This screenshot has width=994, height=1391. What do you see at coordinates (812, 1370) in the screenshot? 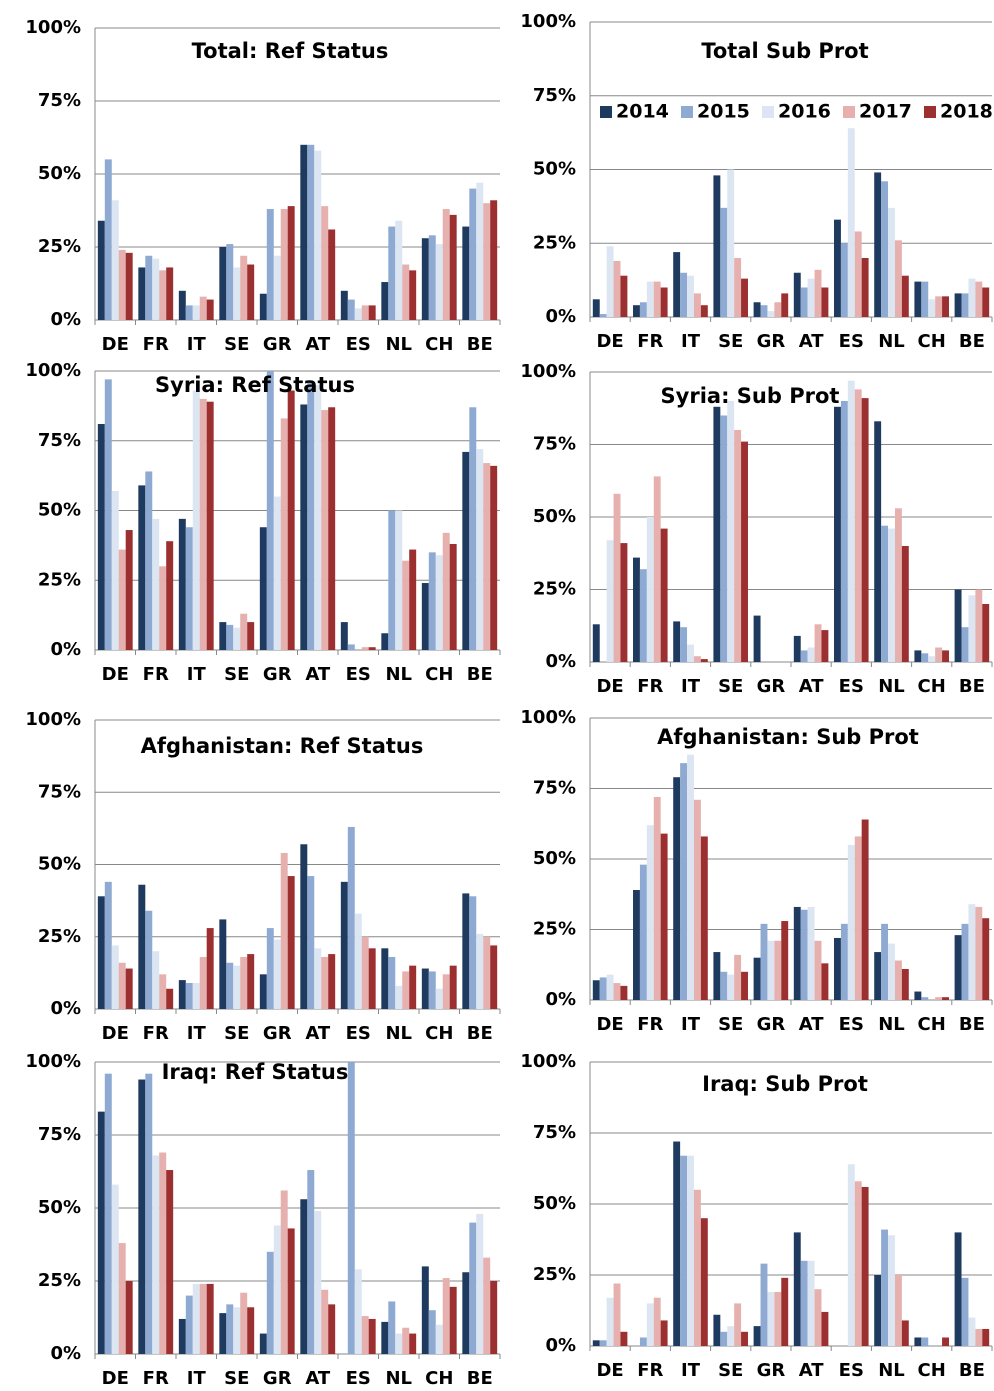
I see `x-tick-label: AT` at bounding box center [812, 1370].